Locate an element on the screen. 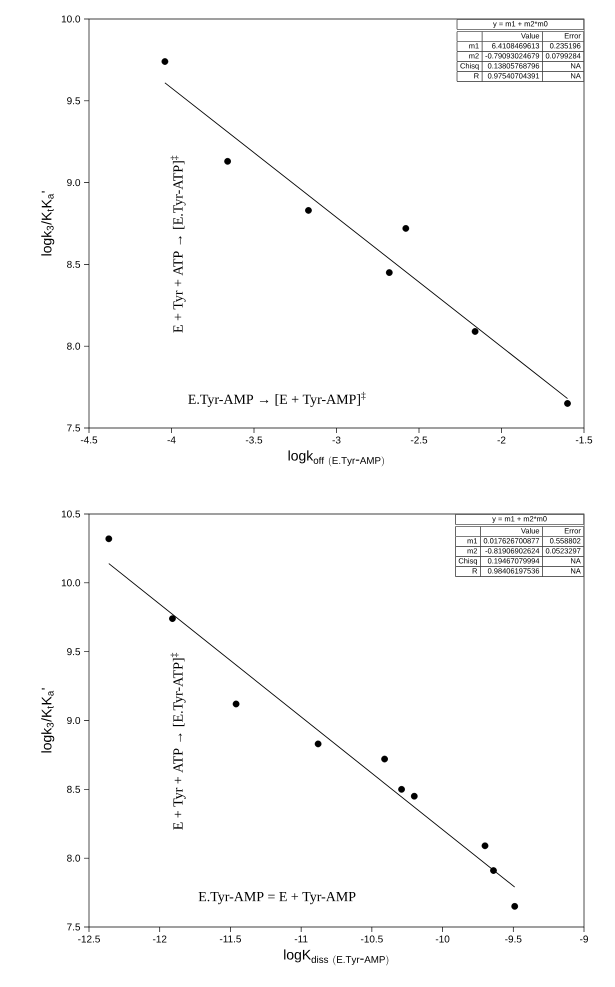 This screenshot has width=615, height=987. annotation: E.Tyr-AMP → [E + Tyr-AMP]$^{‡}$ is located at coordinates (277, 399).